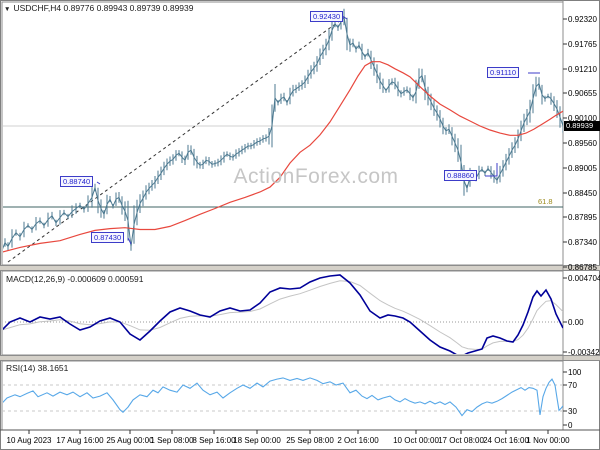 The image size is (600, 450). What do you see at coordinates (503, 72) in the screenshot?
I see `price-callout-0.91110: 0.91110` at bounding box center [503, 72].